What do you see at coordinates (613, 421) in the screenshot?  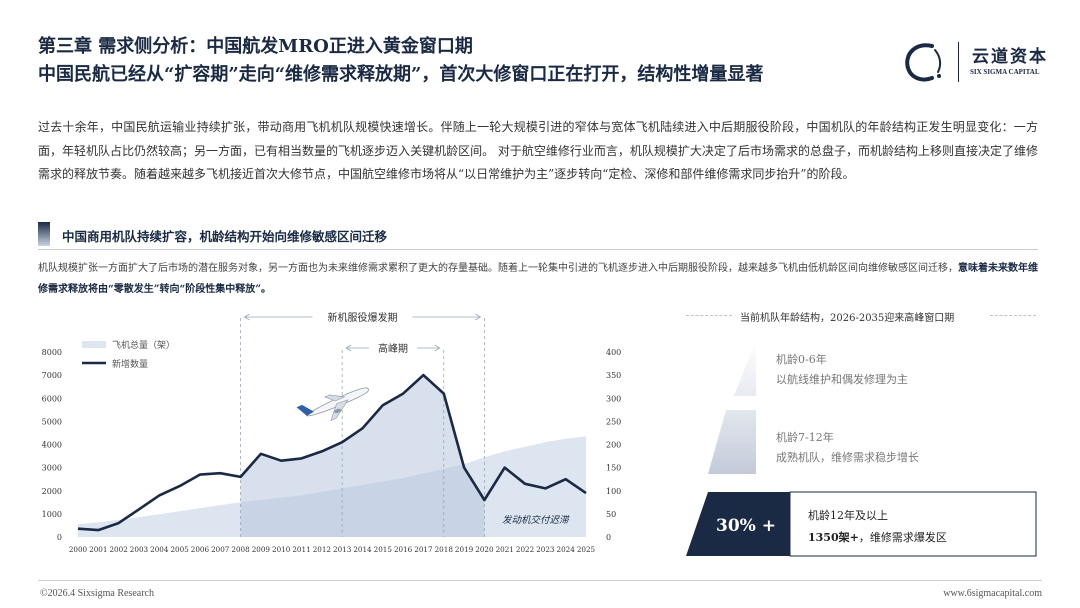 I see `y-right-tick-label: 250` at bounding box center [613, 421].